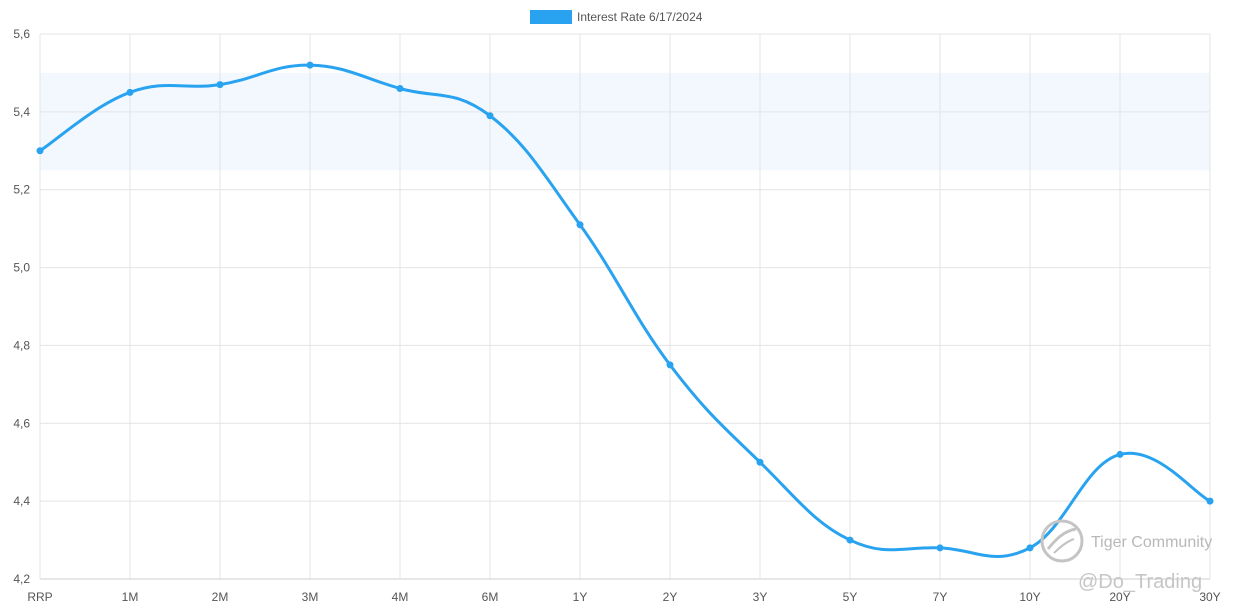  What do you see at coordinates (21, 423) in the screenshot?
I see `y-tick-label: 4,6` at bounding box center [21, 423].